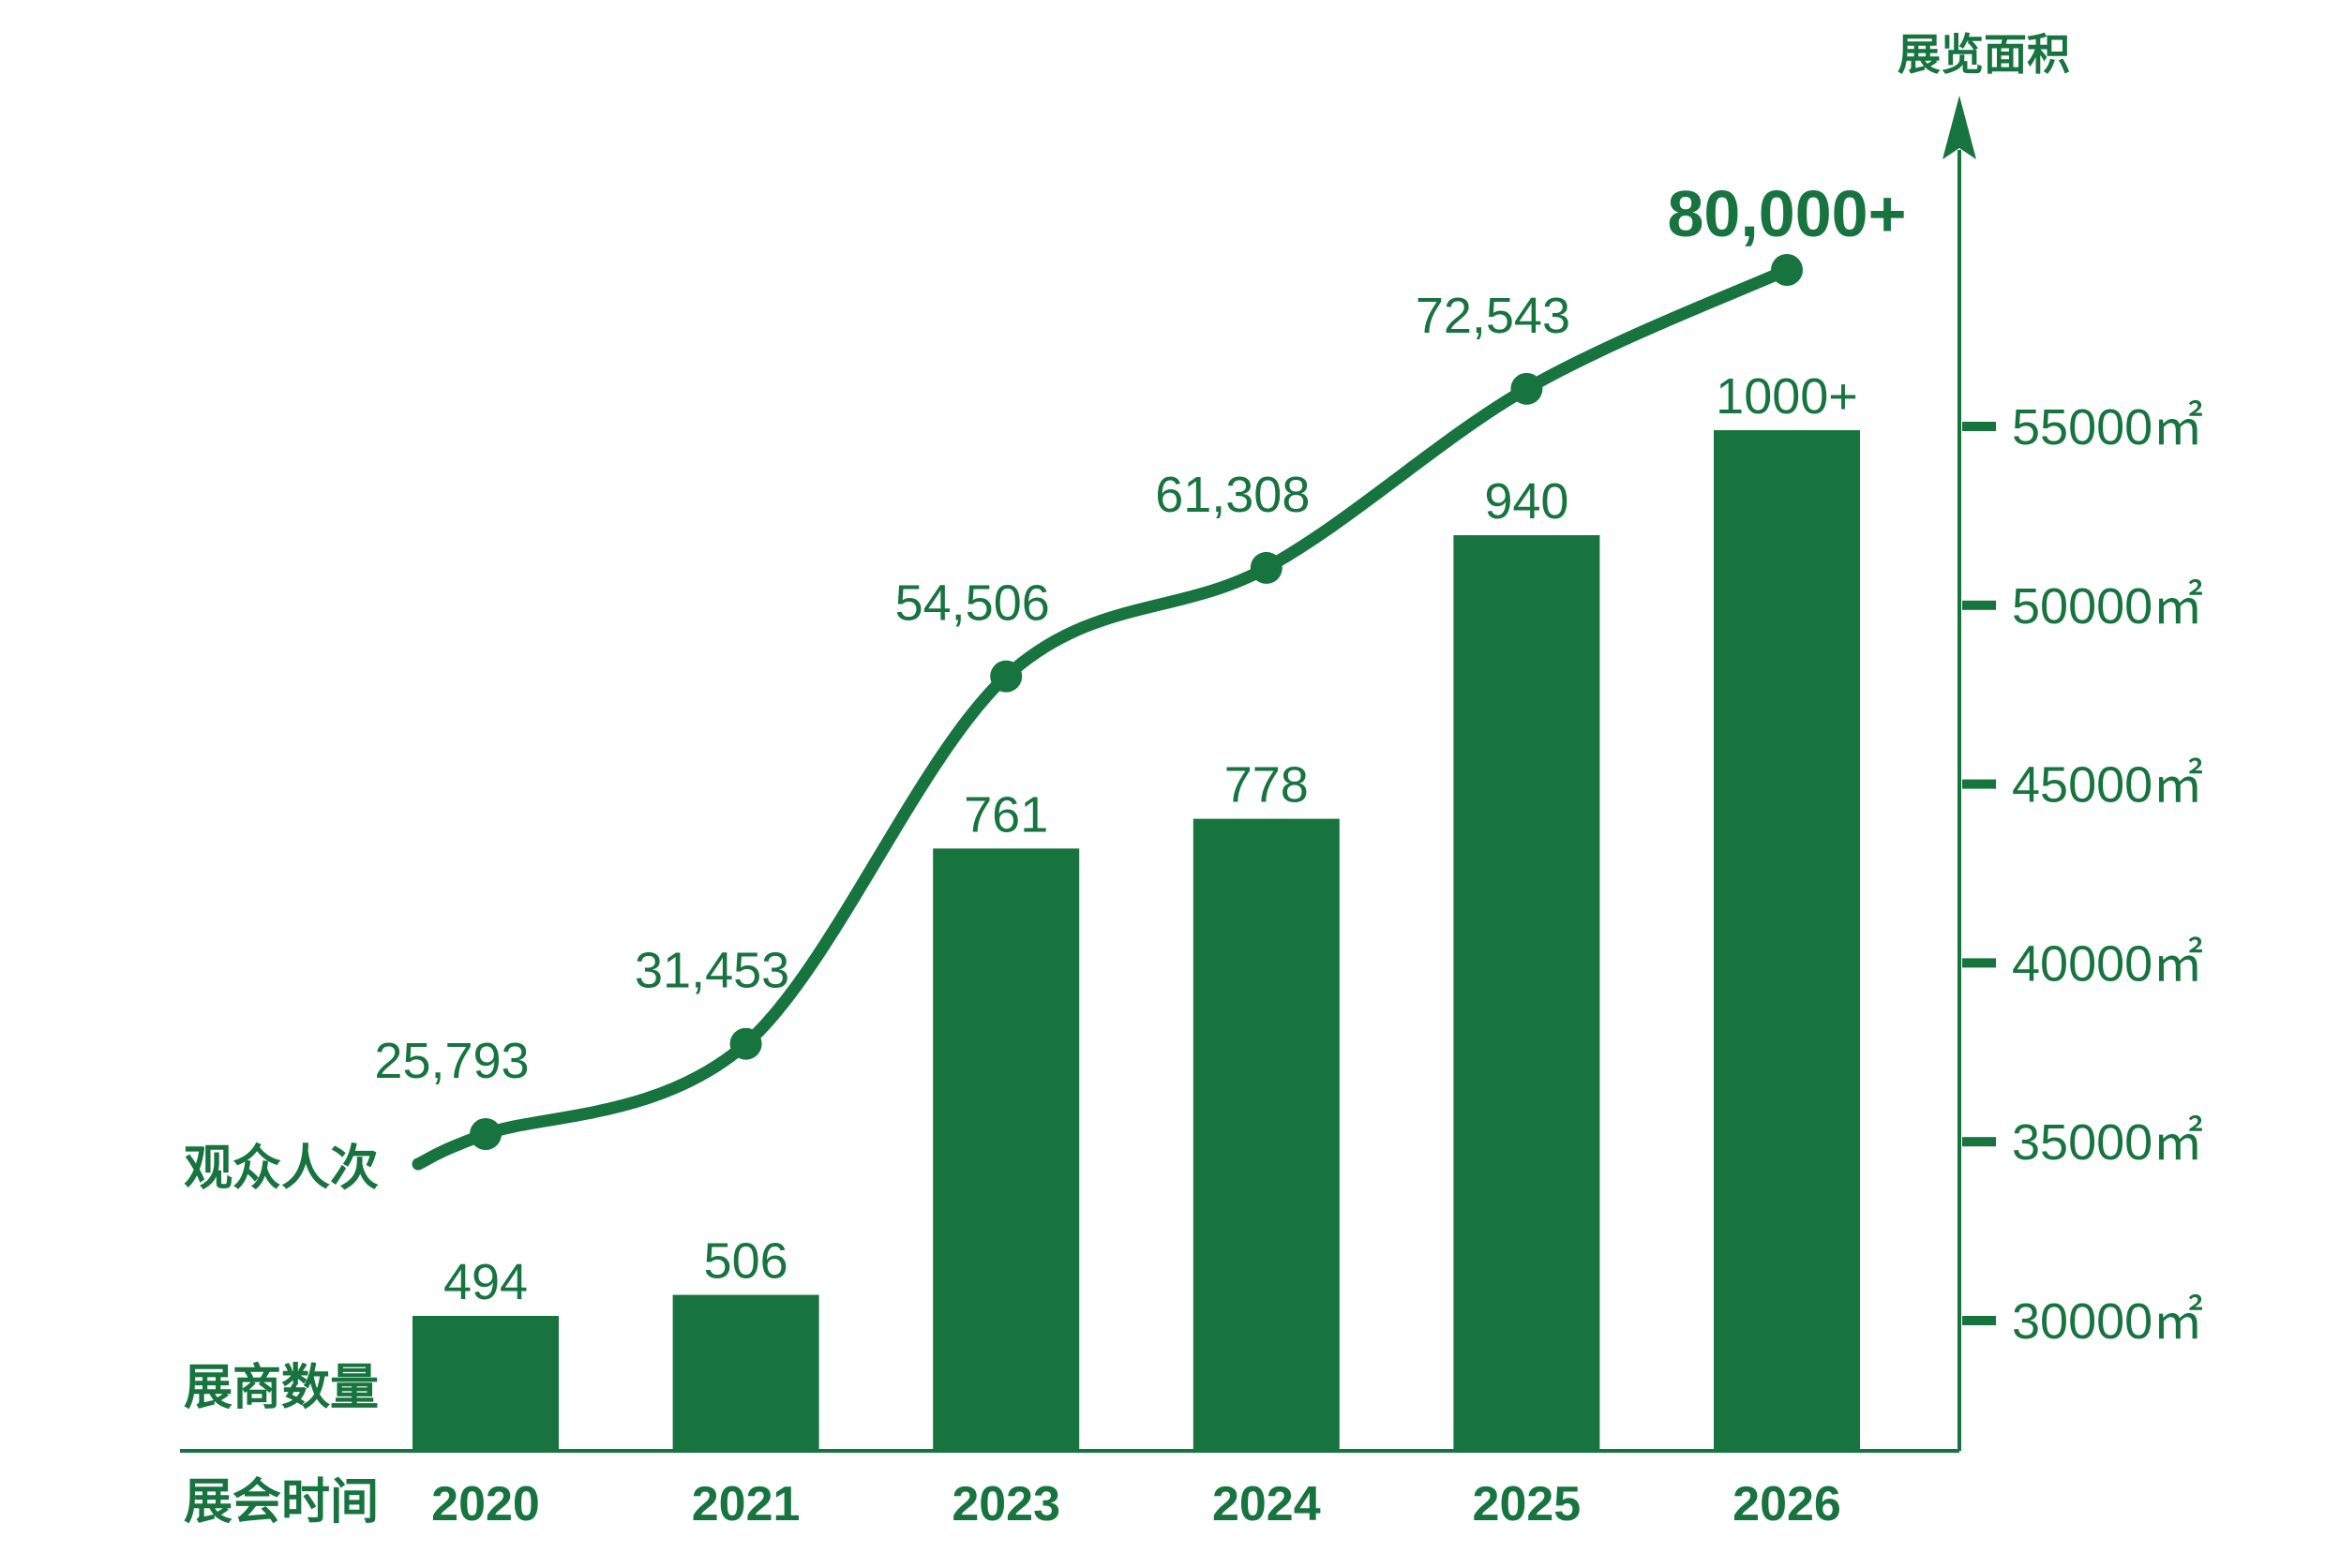  What do you see at coordinates (972, 603) in the screenshot?
I see `line-value-label-2023: 54,506` at bounding box center [972, 603].